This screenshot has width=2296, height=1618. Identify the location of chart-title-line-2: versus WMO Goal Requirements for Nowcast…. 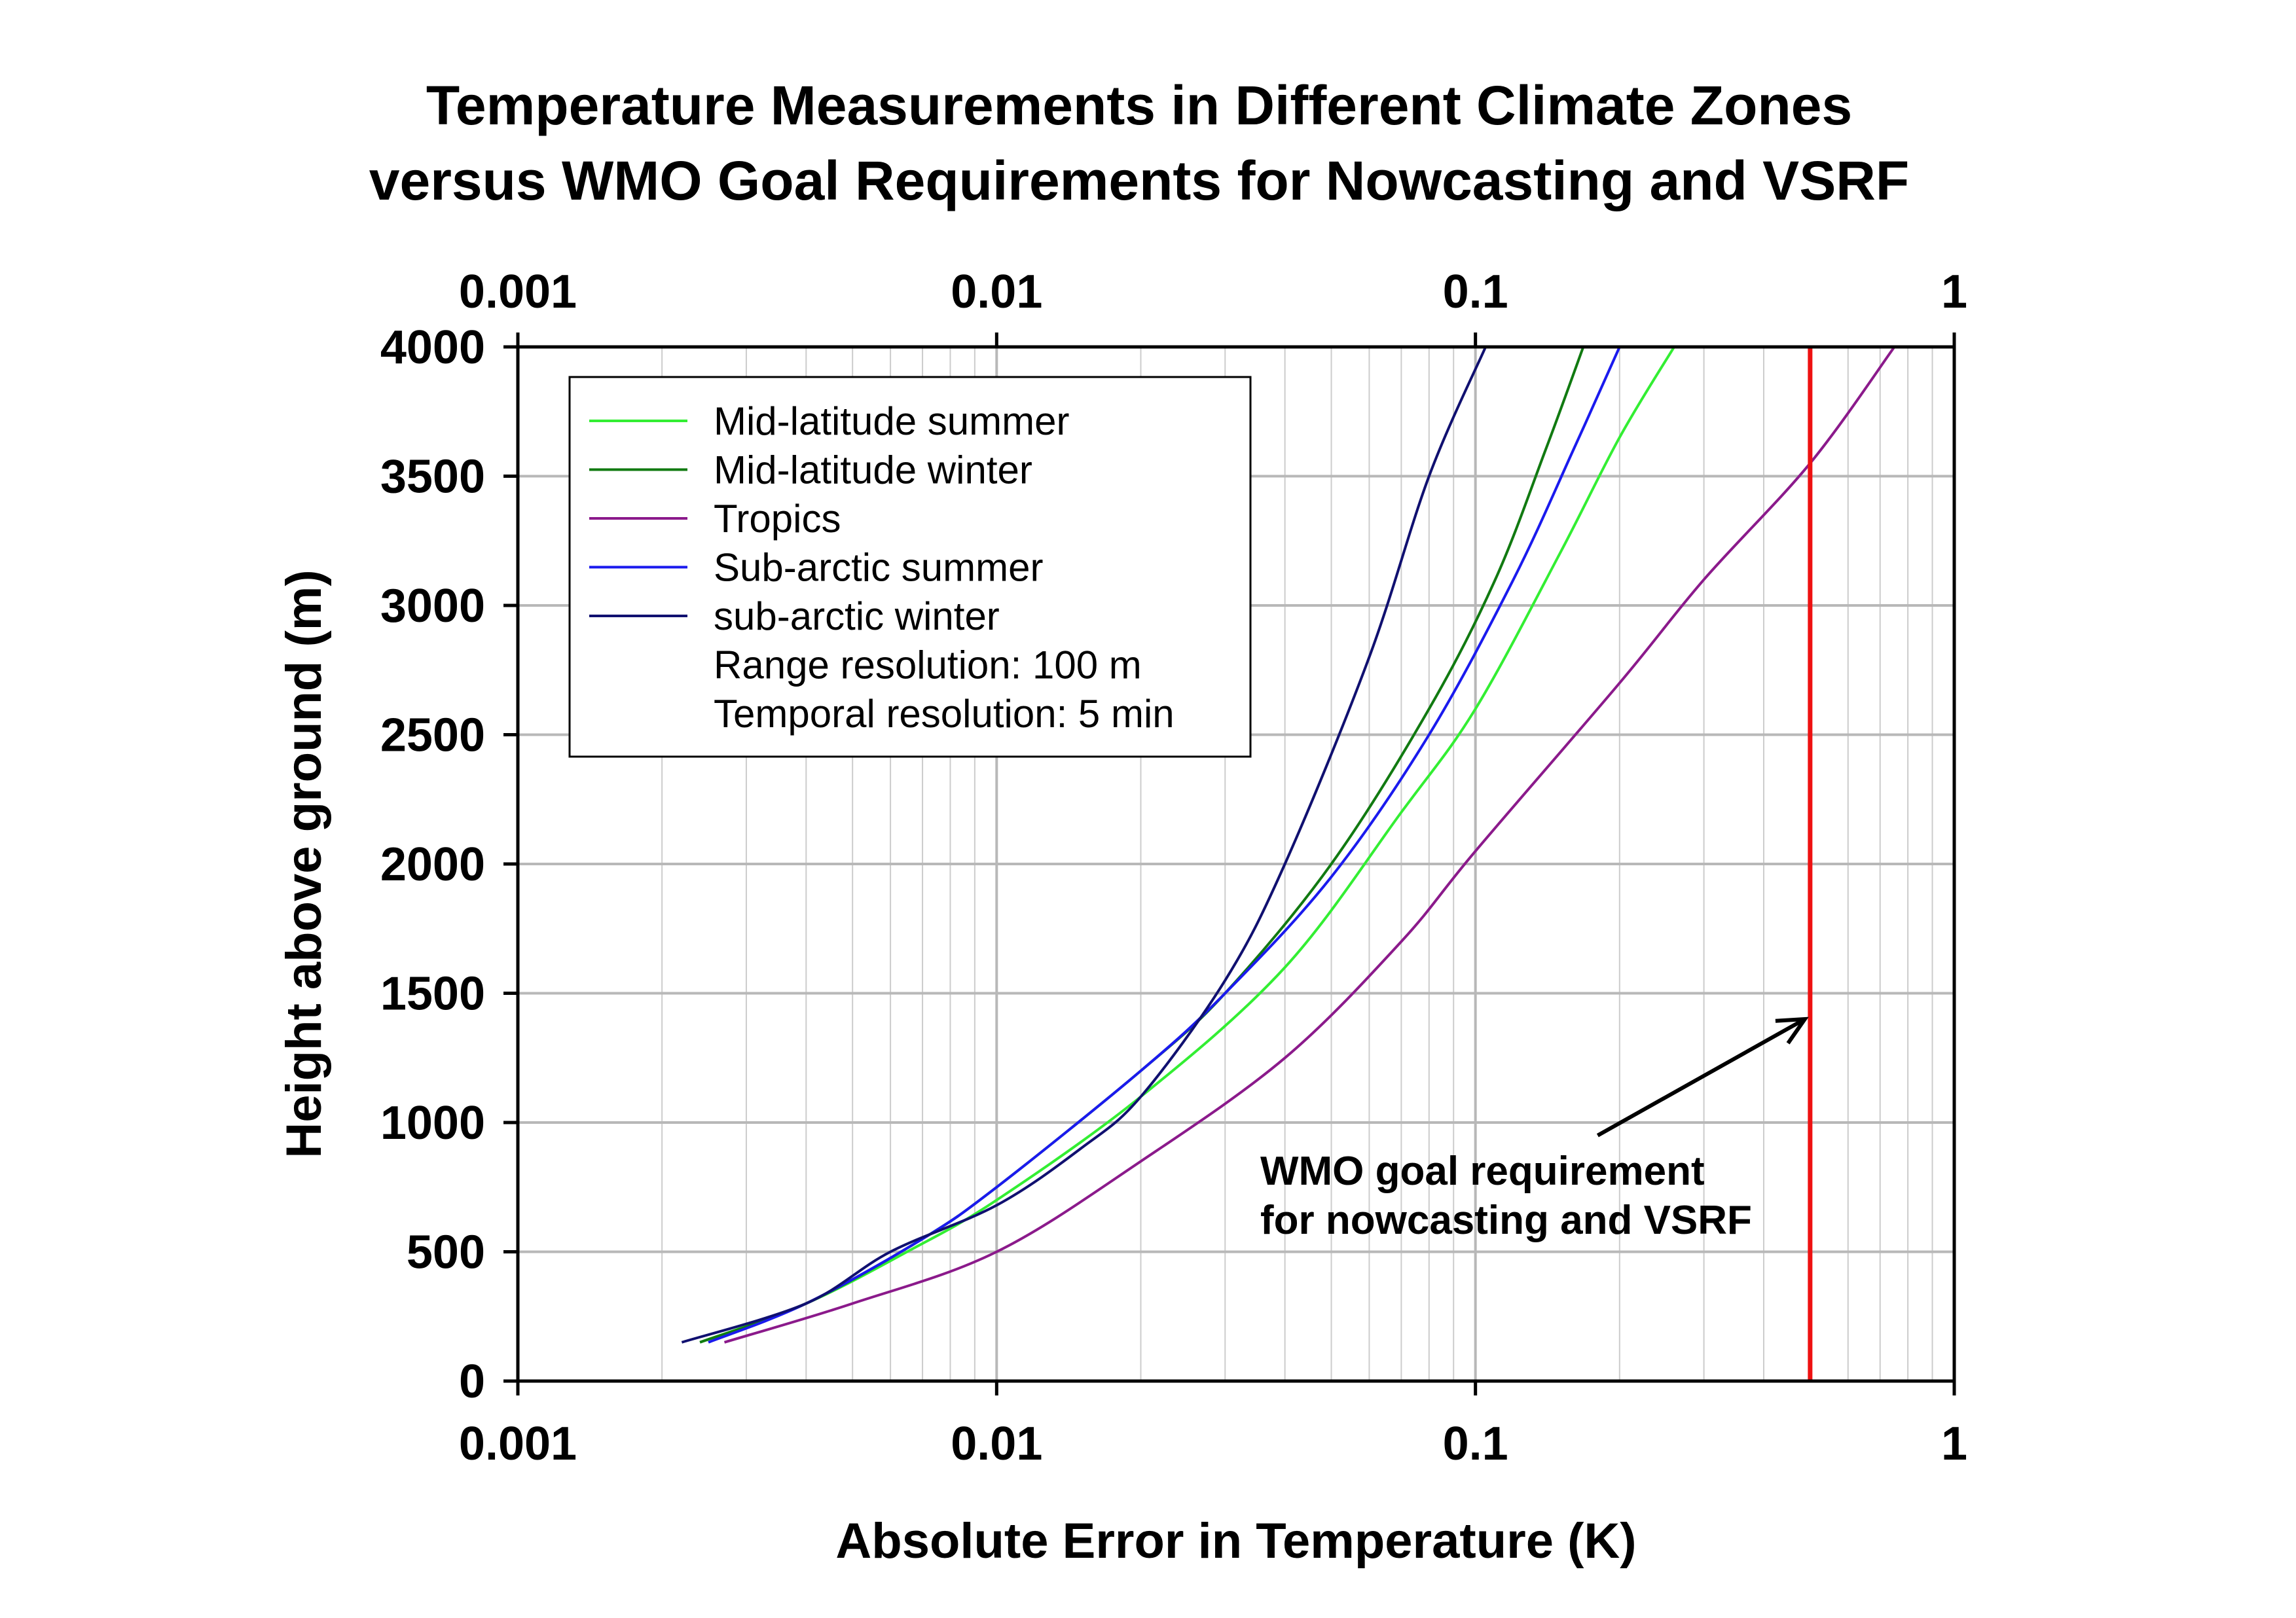
(1139, 180).